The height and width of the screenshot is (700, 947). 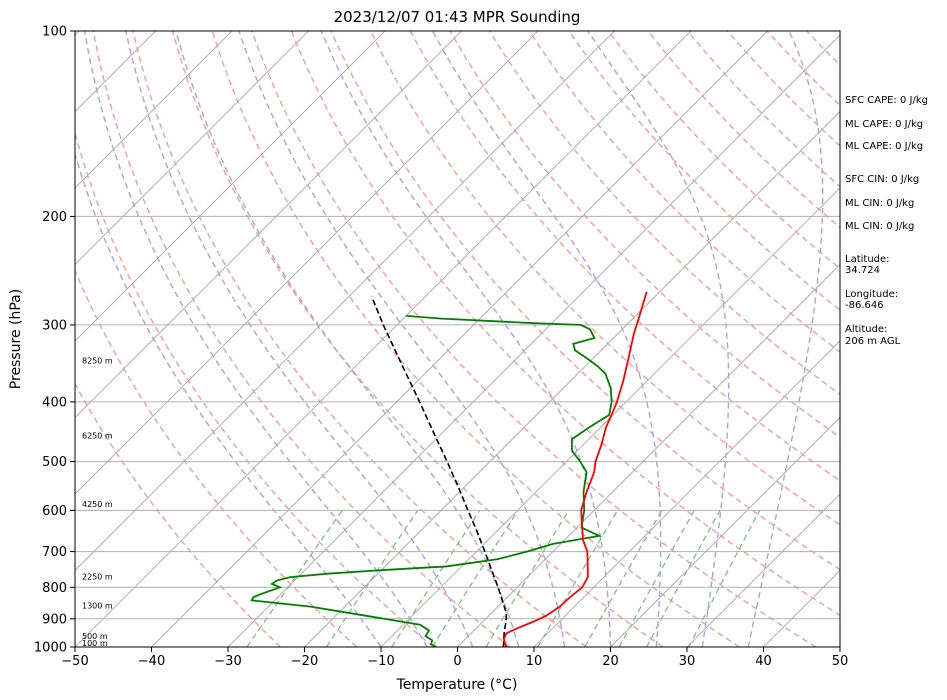 I want to click on chart-title: 2023/12/07 01:43 MPR Sounding, so click(x=457, y=17).